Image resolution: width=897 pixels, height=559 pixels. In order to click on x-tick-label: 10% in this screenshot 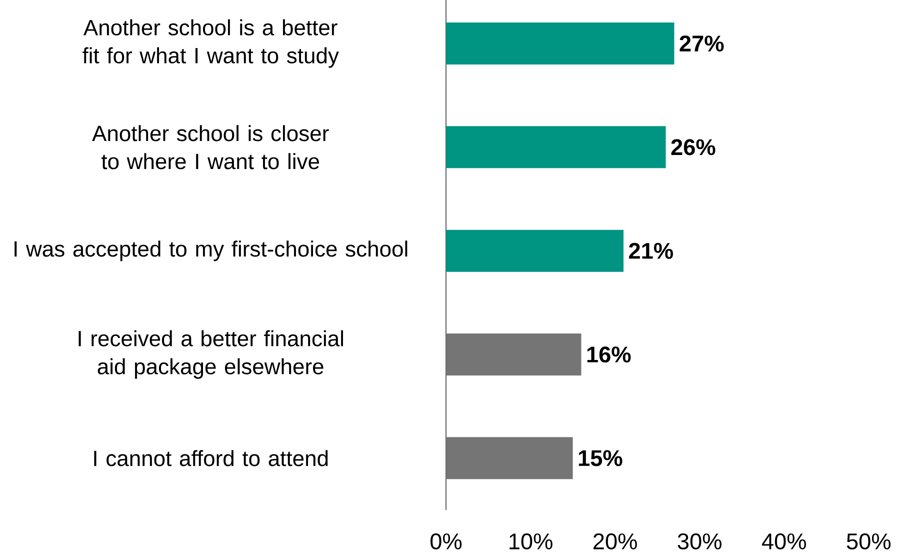, I will do `click(531, 541)`.